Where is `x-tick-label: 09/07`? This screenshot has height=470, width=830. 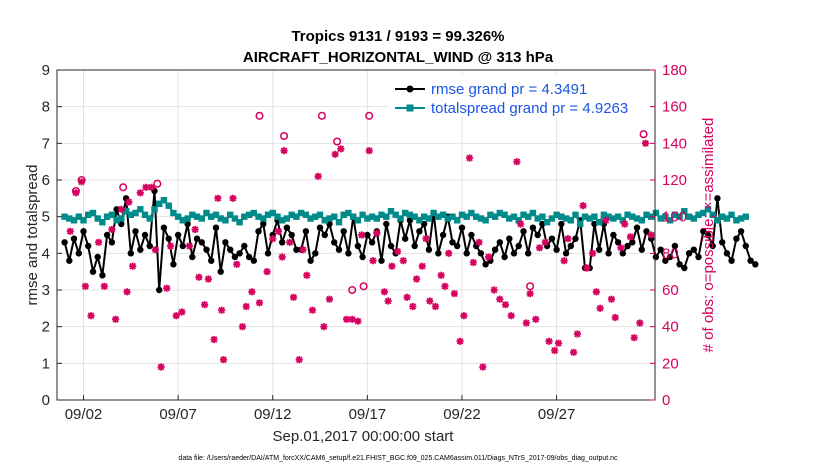
x-tick-label: 09/07 is located at coordinates (178, 414).